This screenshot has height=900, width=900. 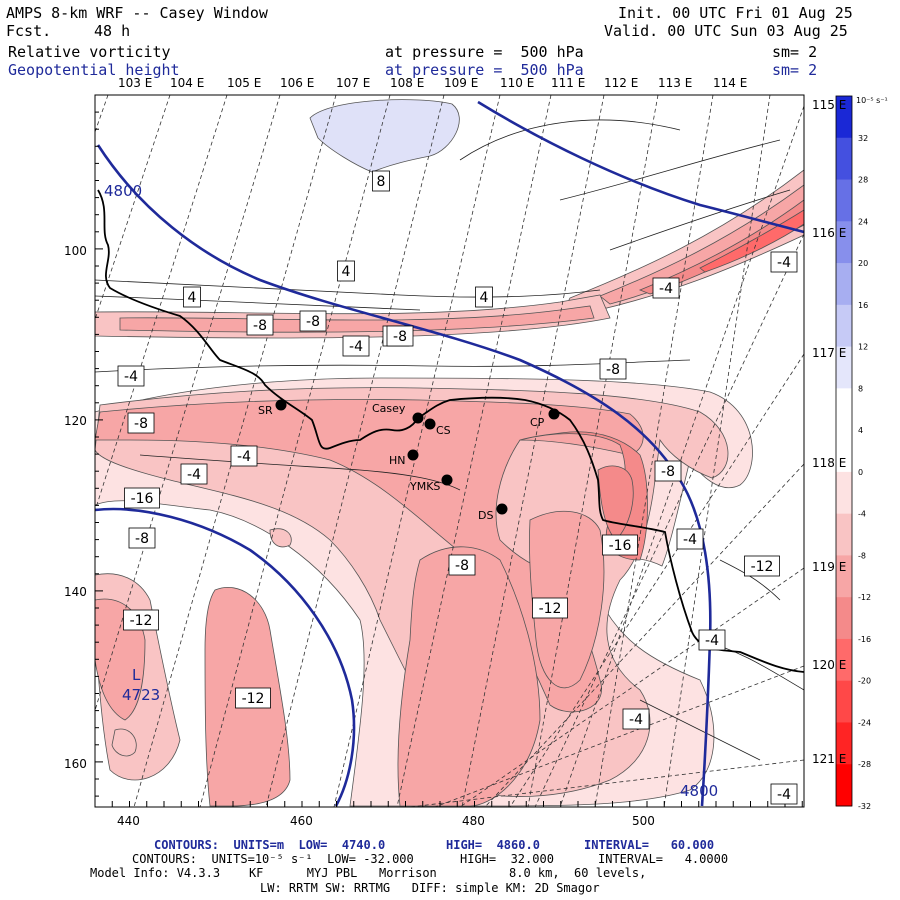 I want to click on colorbar-label: 32, so click(x=863, y=138).